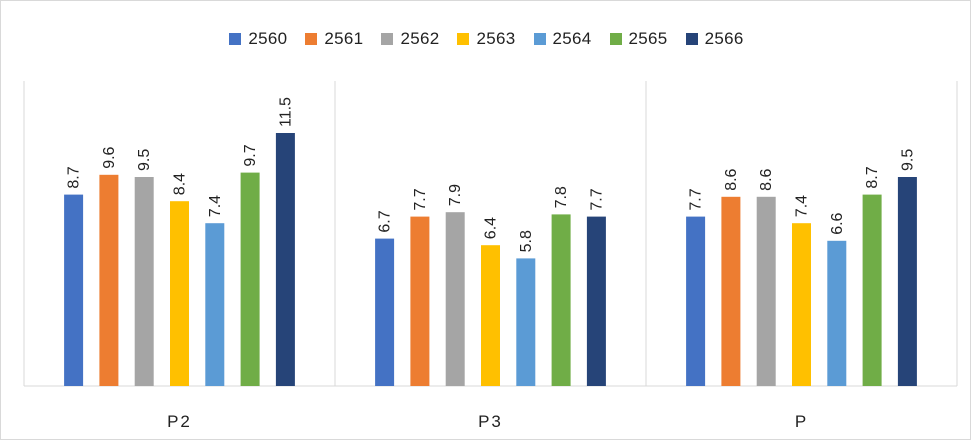 The image size is (971, 441). I want to click on legend-item-2560: 2560, so click(258, 39).